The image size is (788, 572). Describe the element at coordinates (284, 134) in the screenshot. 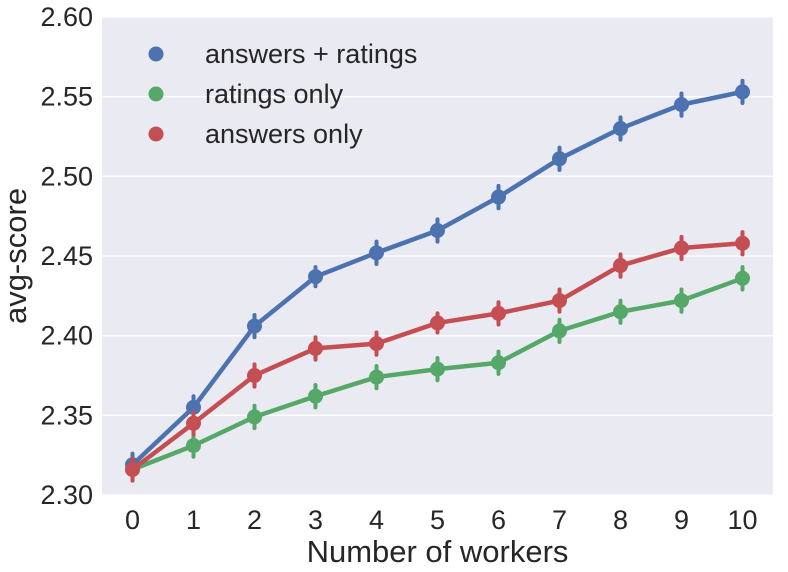

I see `legend-label: answers only` at that location.